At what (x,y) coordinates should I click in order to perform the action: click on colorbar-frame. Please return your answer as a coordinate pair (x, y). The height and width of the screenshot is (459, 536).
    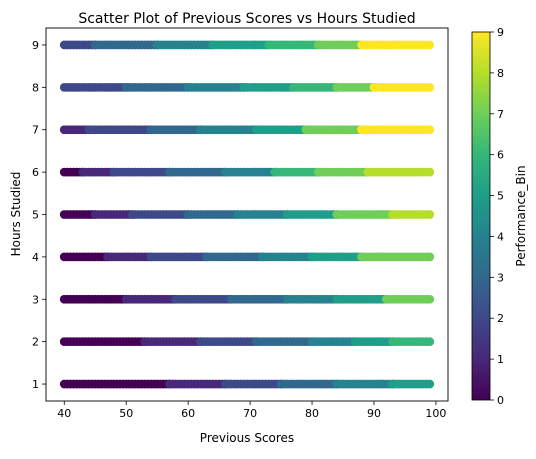
    Looking at the image, I should click on (481, 216).